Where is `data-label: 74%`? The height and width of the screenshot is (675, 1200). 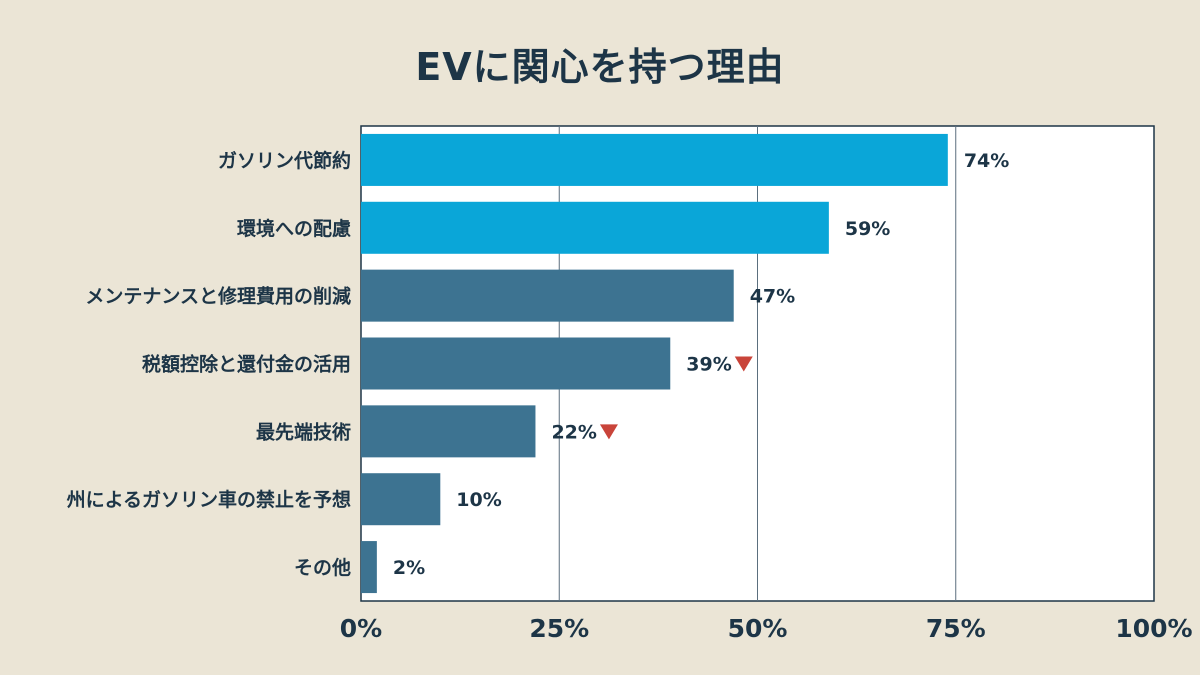 data-label: 74% is located at coordinates (986, 161).